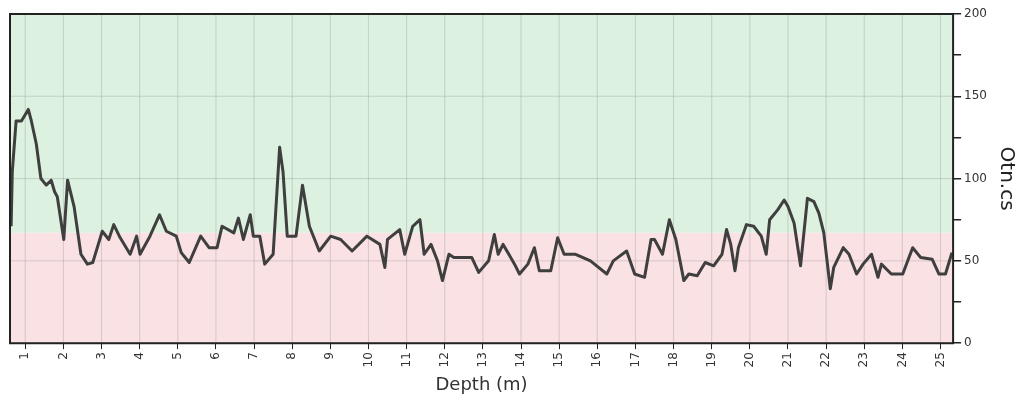 The height and width of the screenshot is (404, 1030). Describe the element at coordinates (825, 360) in the screenshot. I see `x-tick-label: 22` at that location.